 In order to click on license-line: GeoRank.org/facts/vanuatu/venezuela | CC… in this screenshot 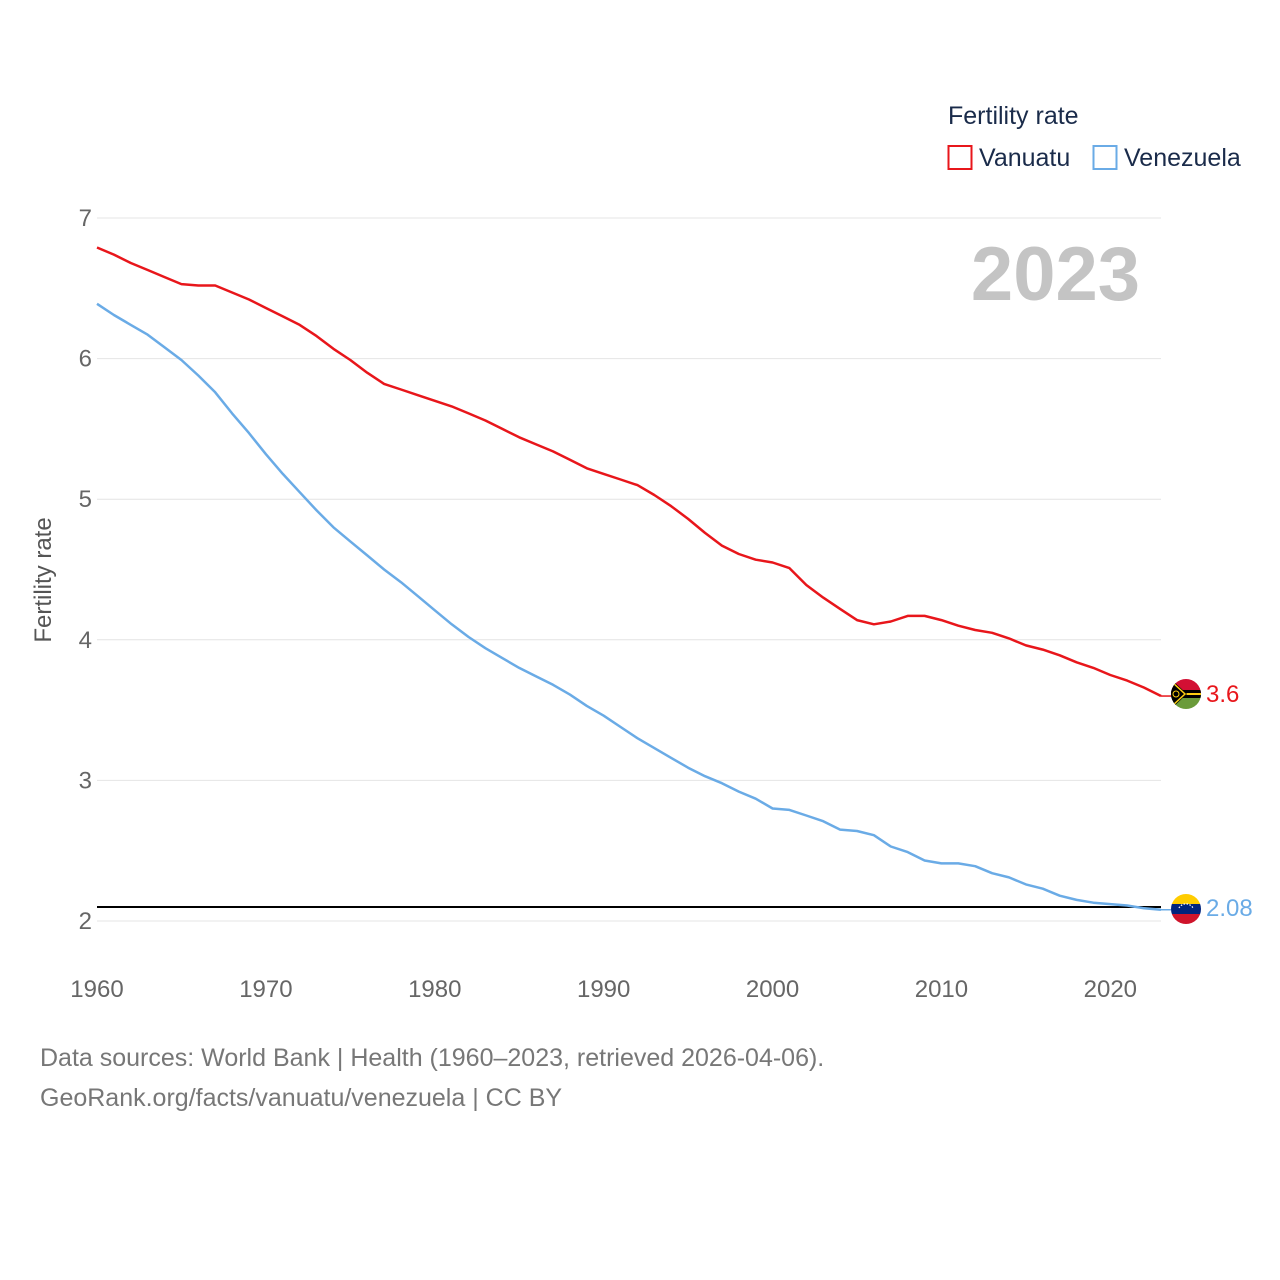, I will do `click(301, 1098)`.